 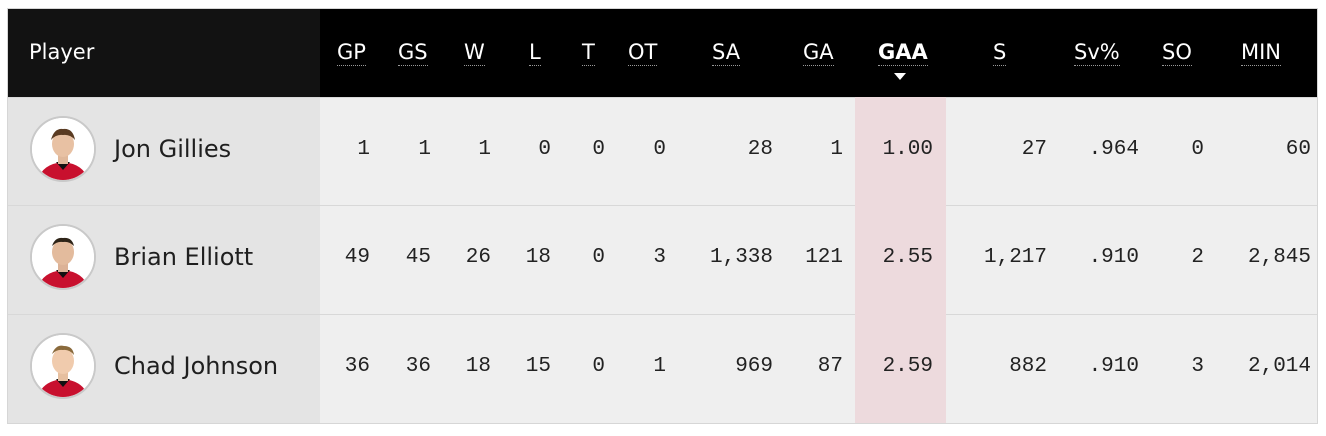 What do you see at coordinates (1113, 149) in the screenshot?
I see `cell-svpct: .964` at bounding box center [1113, 149].